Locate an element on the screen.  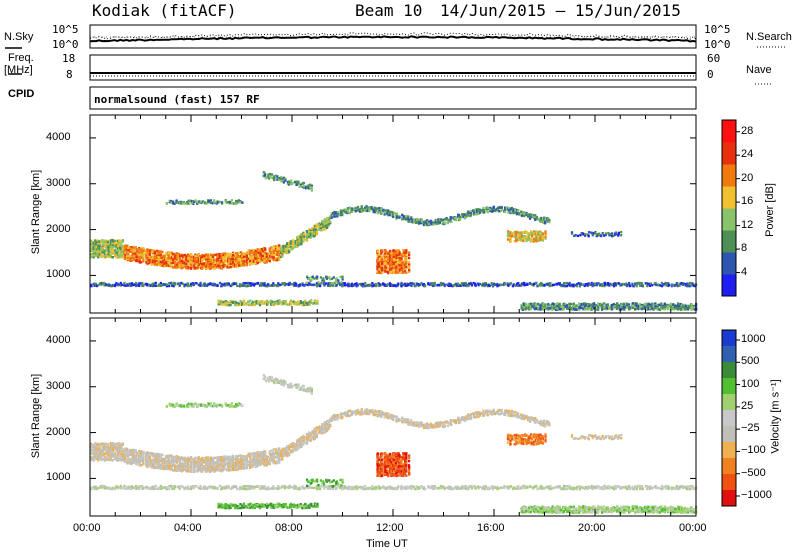
power-ytick-label: 4000 is located at coordinates (58, 136).